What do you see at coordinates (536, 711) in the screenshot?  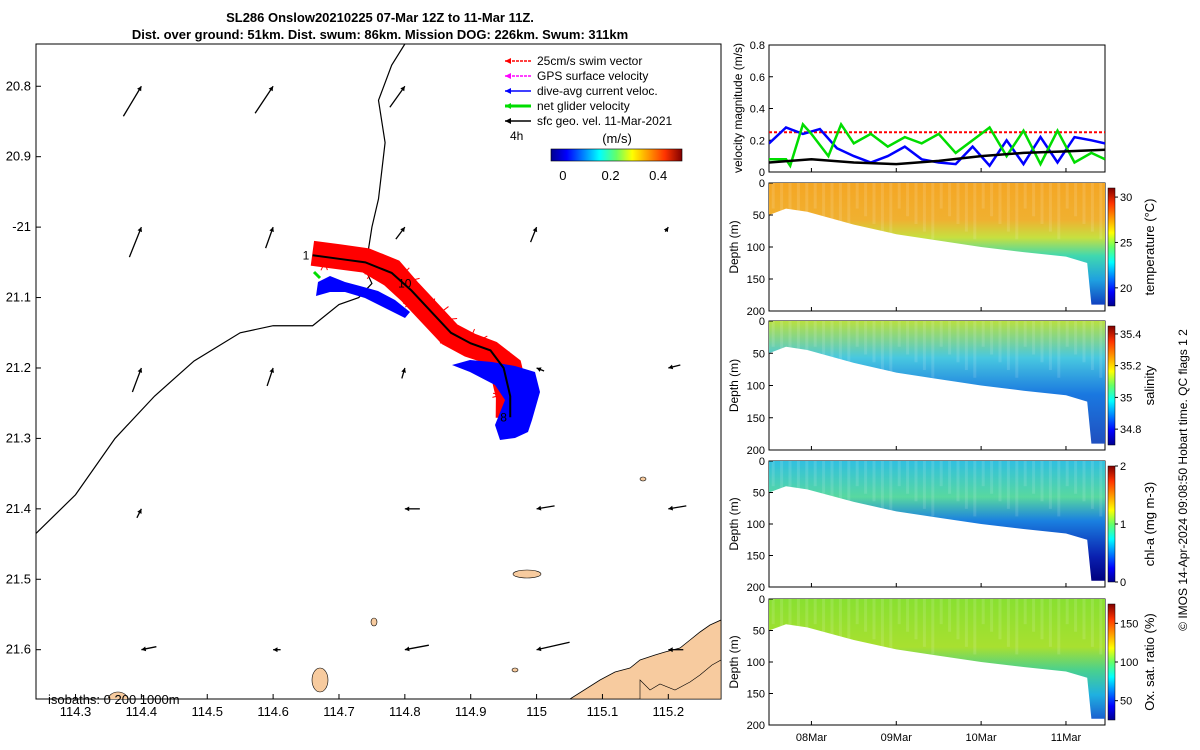 I see `x-tick-label: 115` at bounding box center [536, 711].